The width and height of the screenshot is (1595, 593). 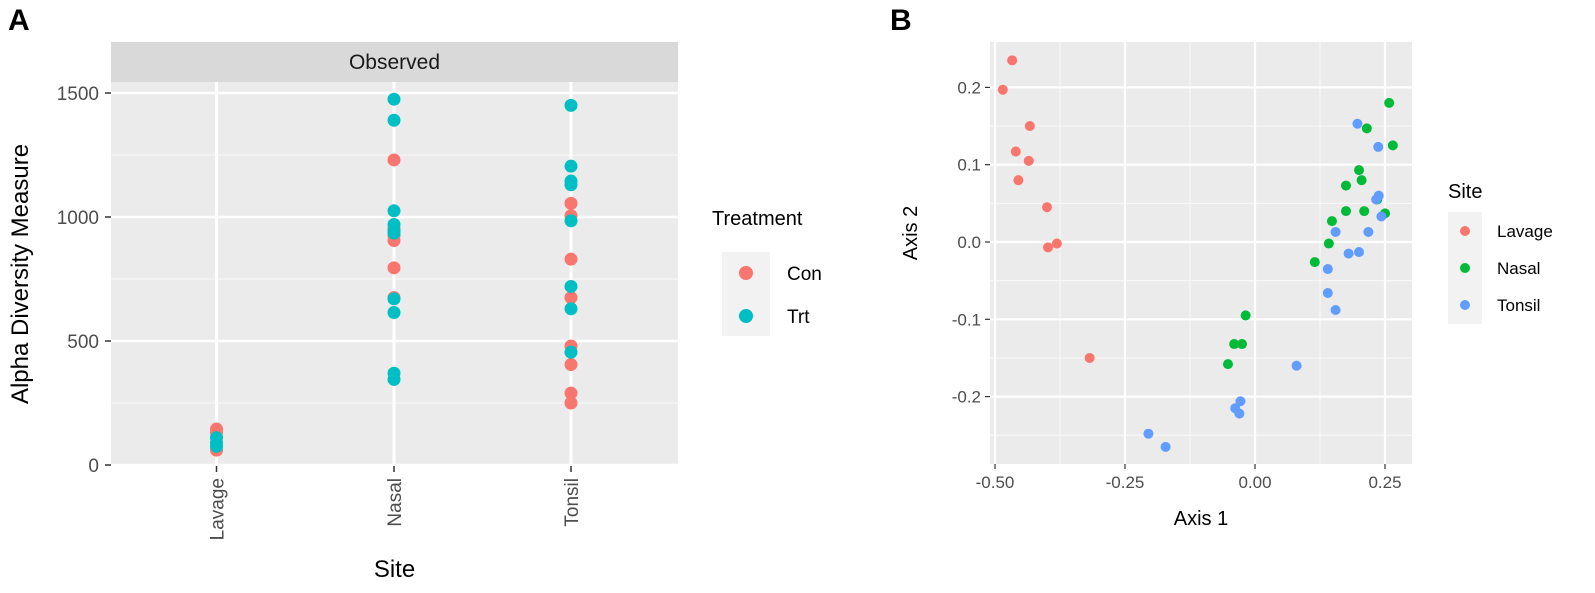 I want to click on y-tick-label: 0.0, so click(x=969, y=242).